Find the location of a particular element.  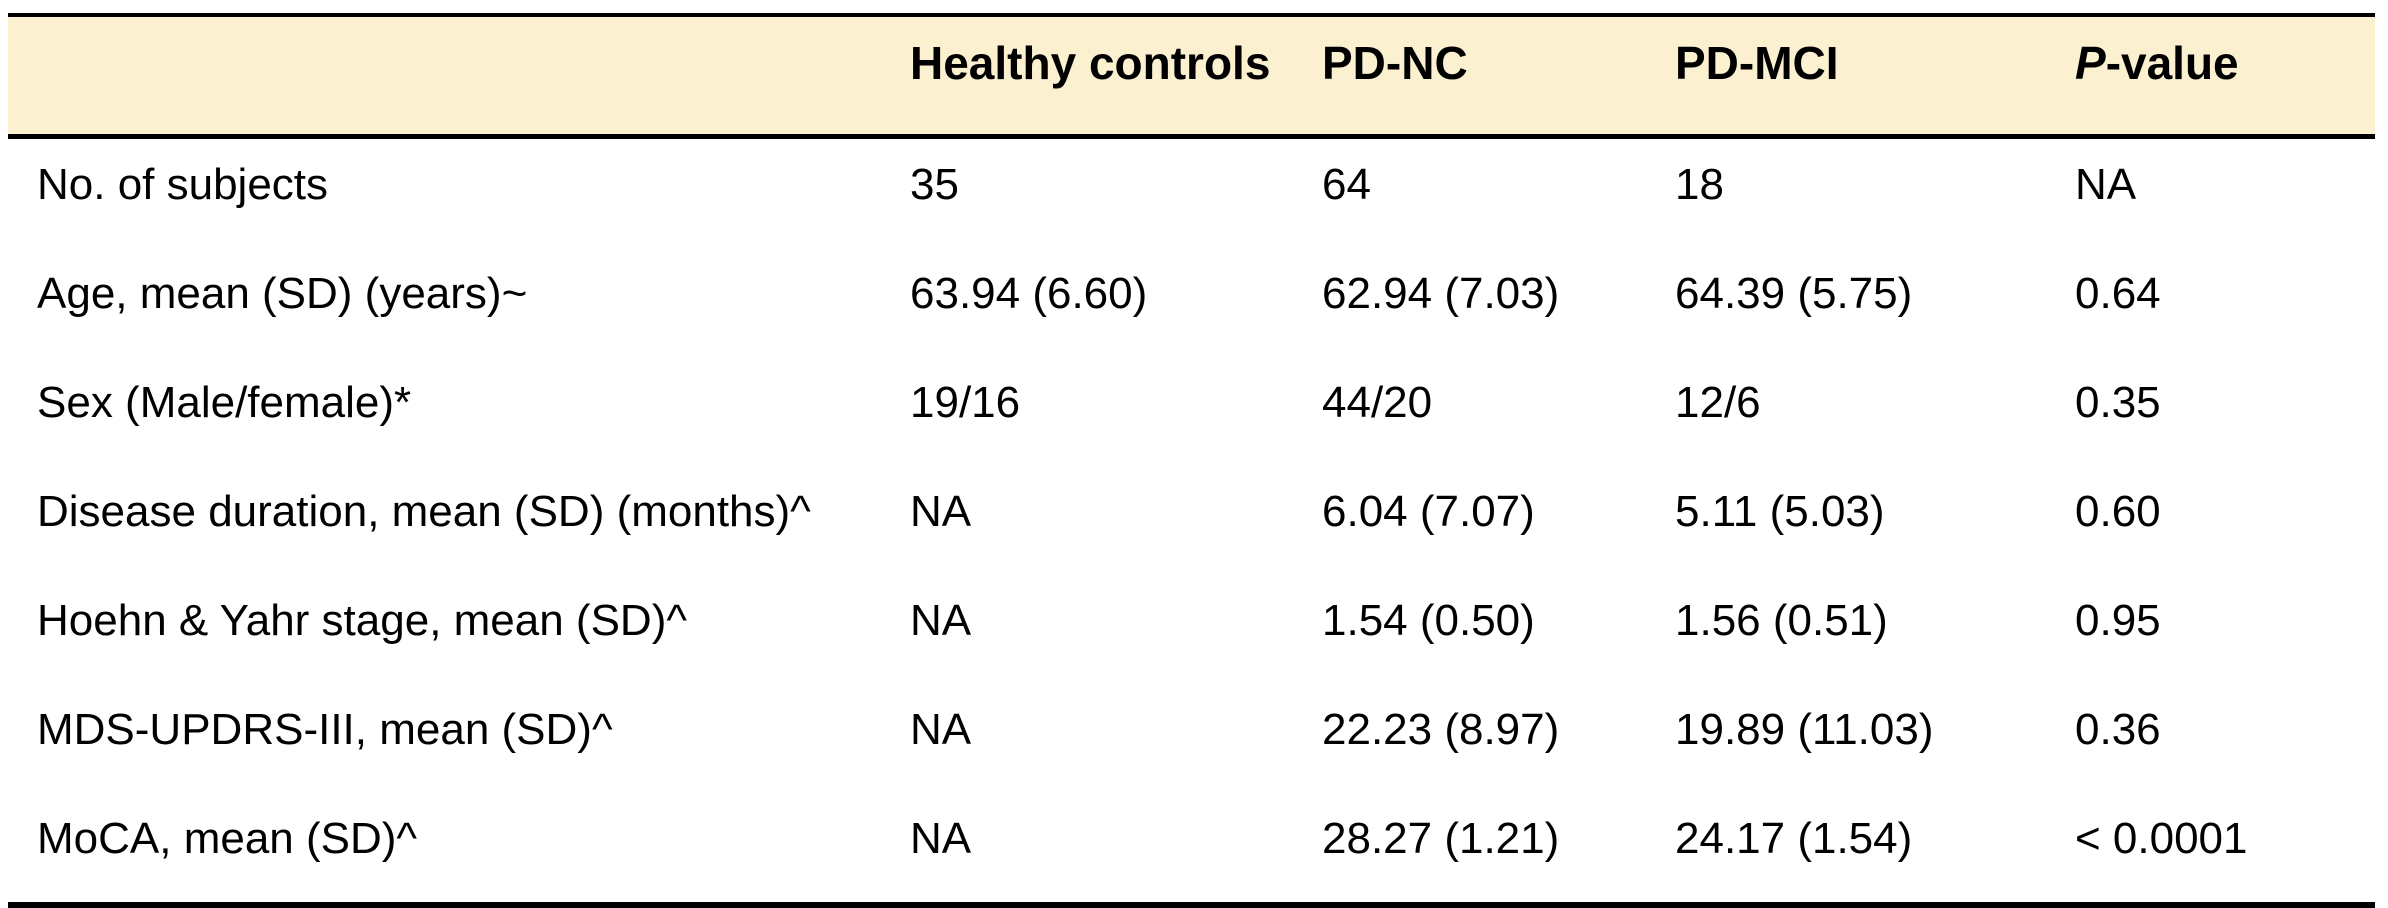

row-label: MoCA, mean (SD)^ is located at coordinates (227, 838).